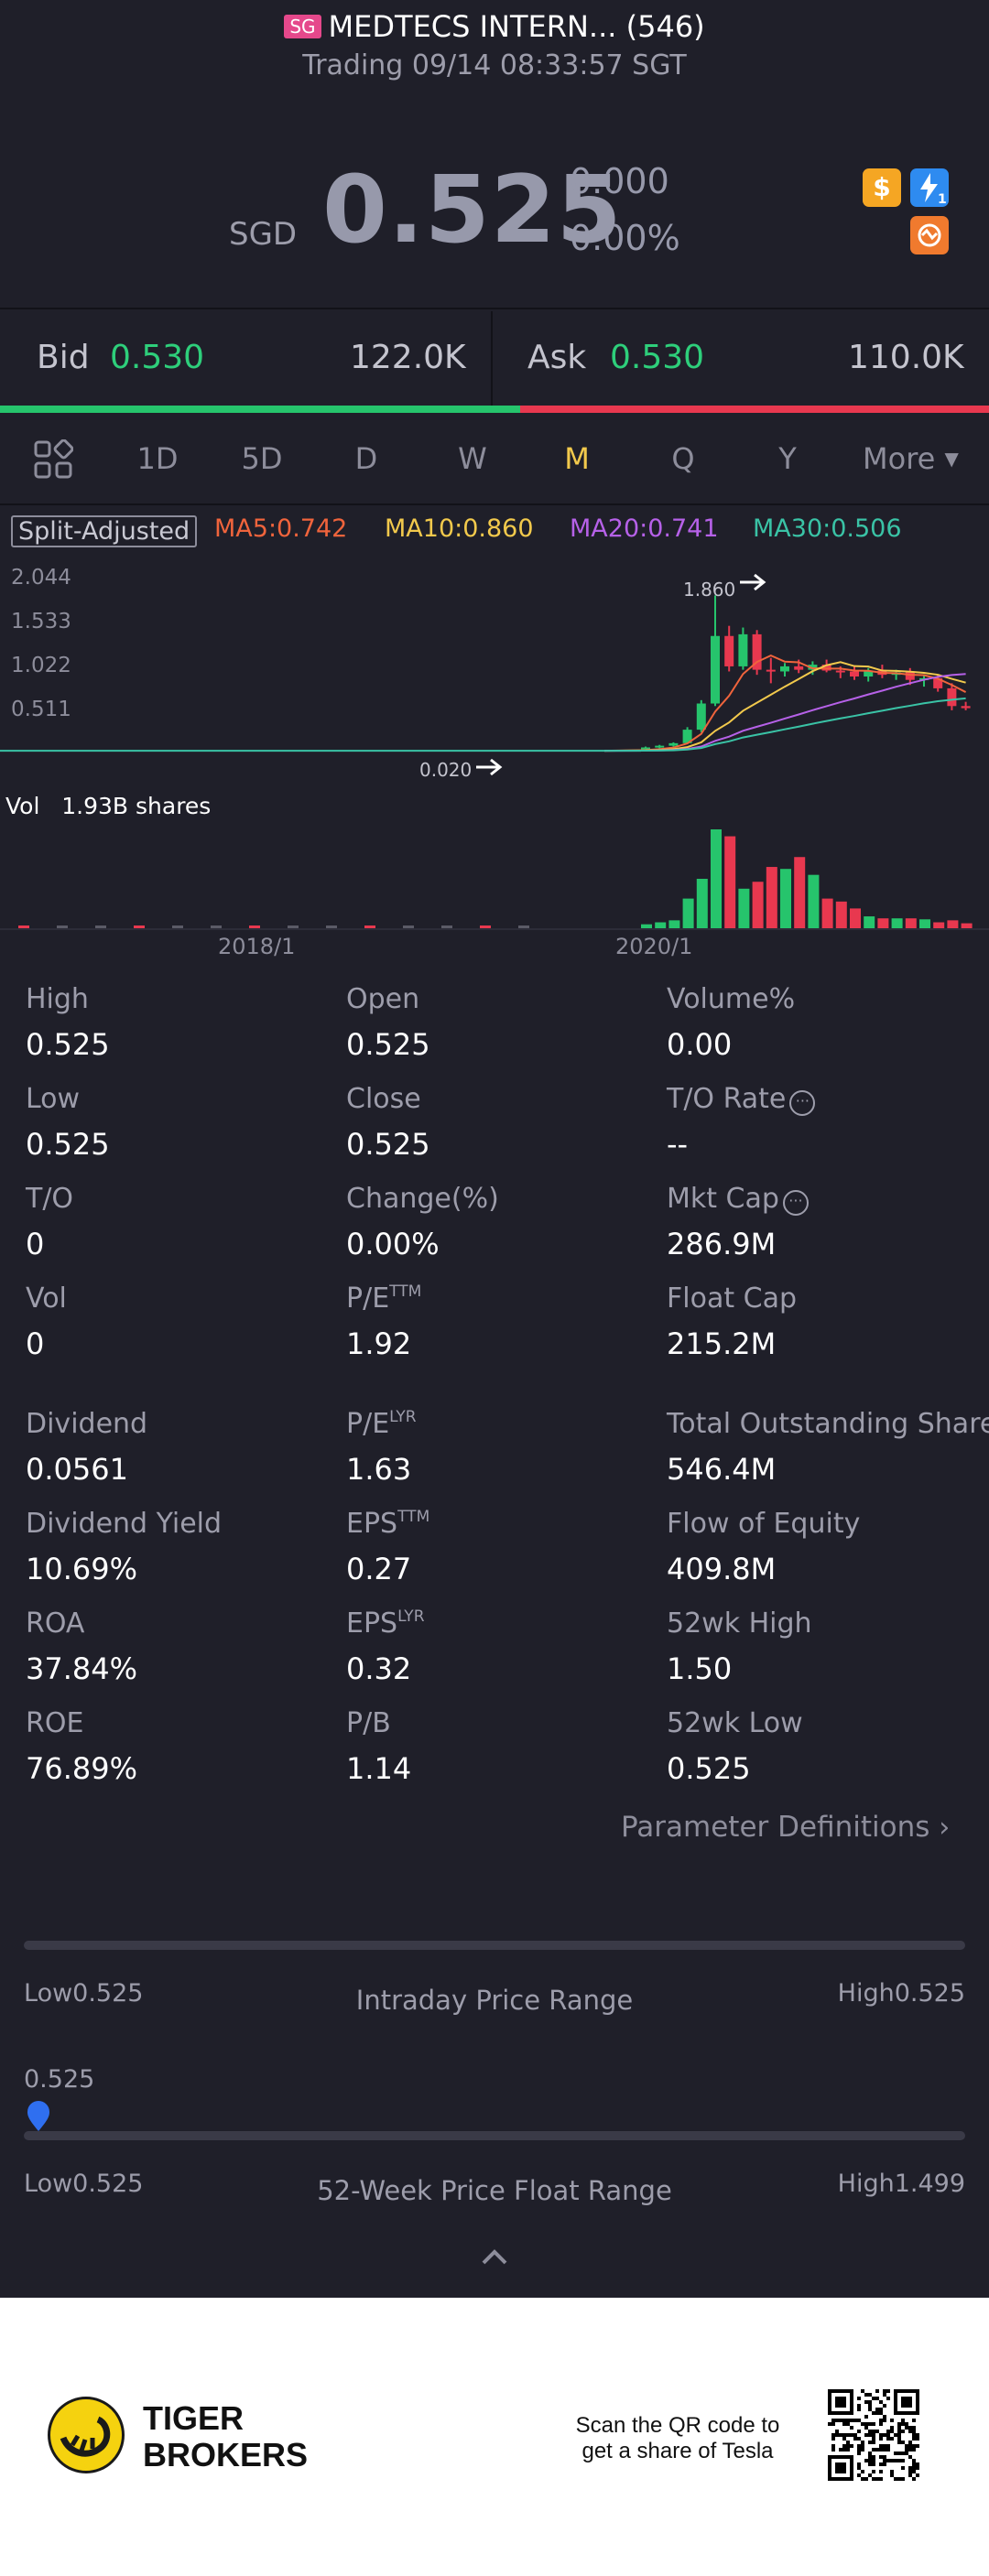 The image size is (989, 2576). Describe the element at coordinates (882, 188) in the screenshot. I see `dollar-badge-icon: $` at that location.